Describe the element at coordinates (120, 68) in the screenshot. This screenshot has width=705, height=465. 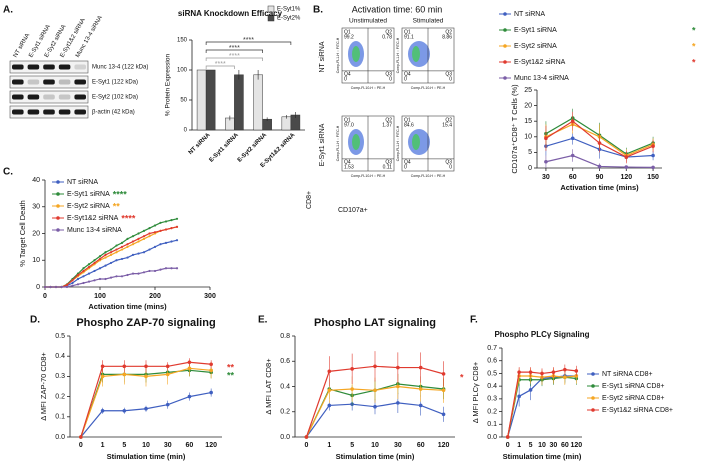
I see `band-label: Munc 13-4 (122 kDa)` at that location.